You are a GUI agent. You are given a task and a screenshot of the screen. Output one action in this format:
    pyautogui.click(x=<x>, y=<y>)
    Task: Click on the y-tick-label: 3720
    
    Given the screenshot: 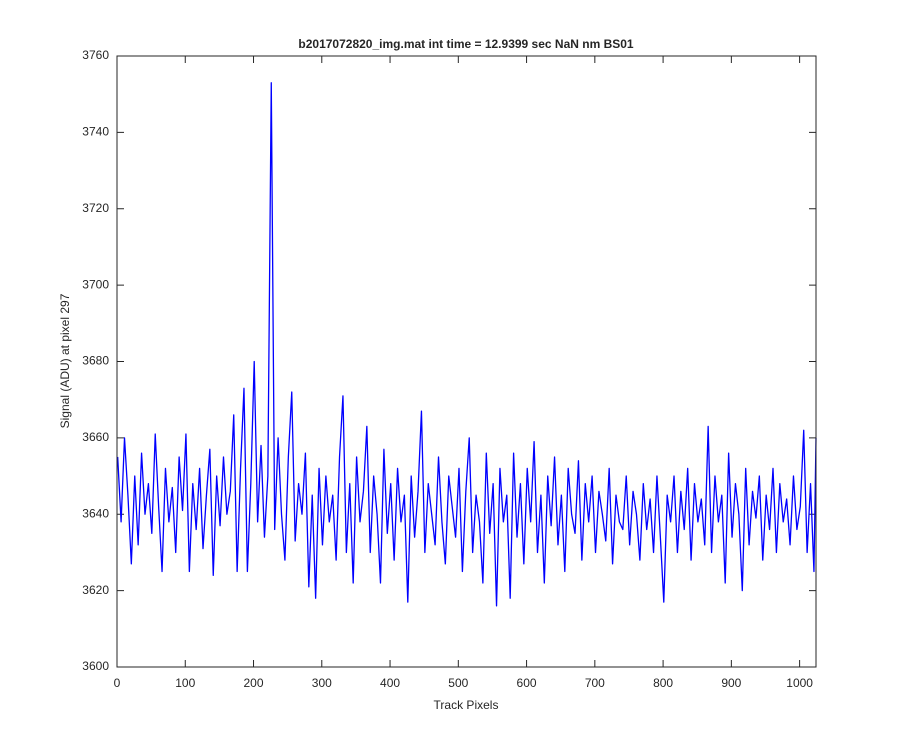 What is the action you would take?
    pyautogui.click(x=95, y=208)
    